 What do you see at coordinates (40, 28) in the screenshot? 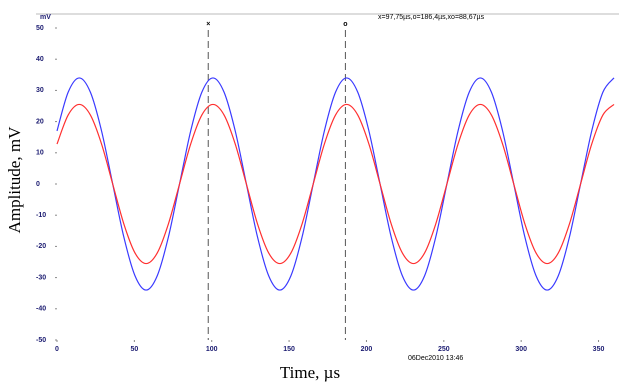
I see `y-tick-label: 50` at bounding box center [40, 28].